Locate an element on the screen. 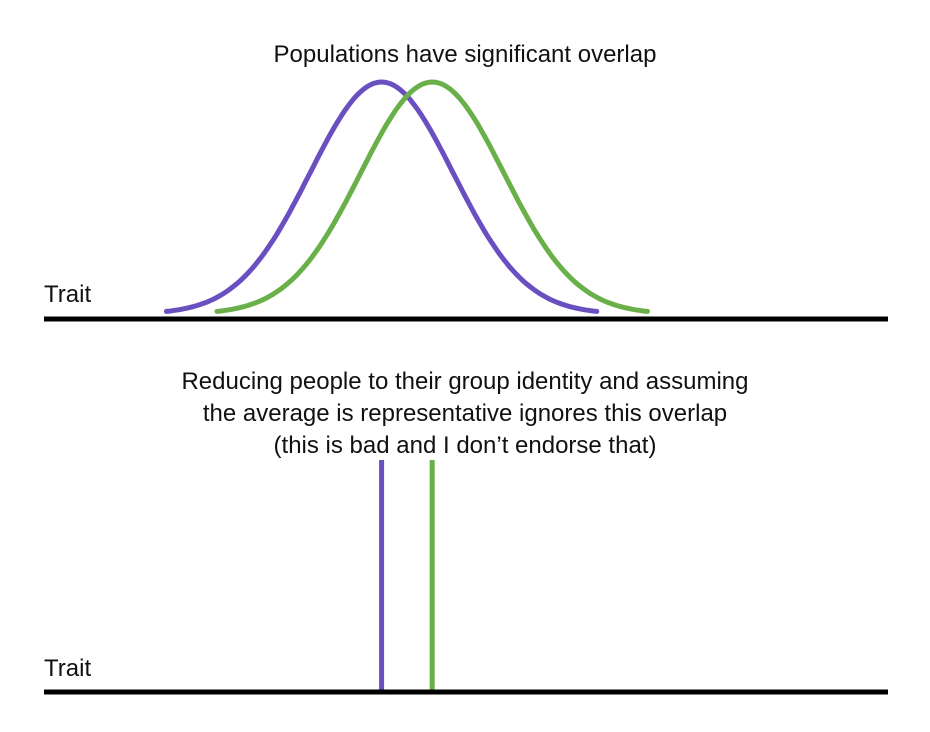  caption-line-3: (this is bad and I don’t endorse that) is located at coordinates (465, 445).